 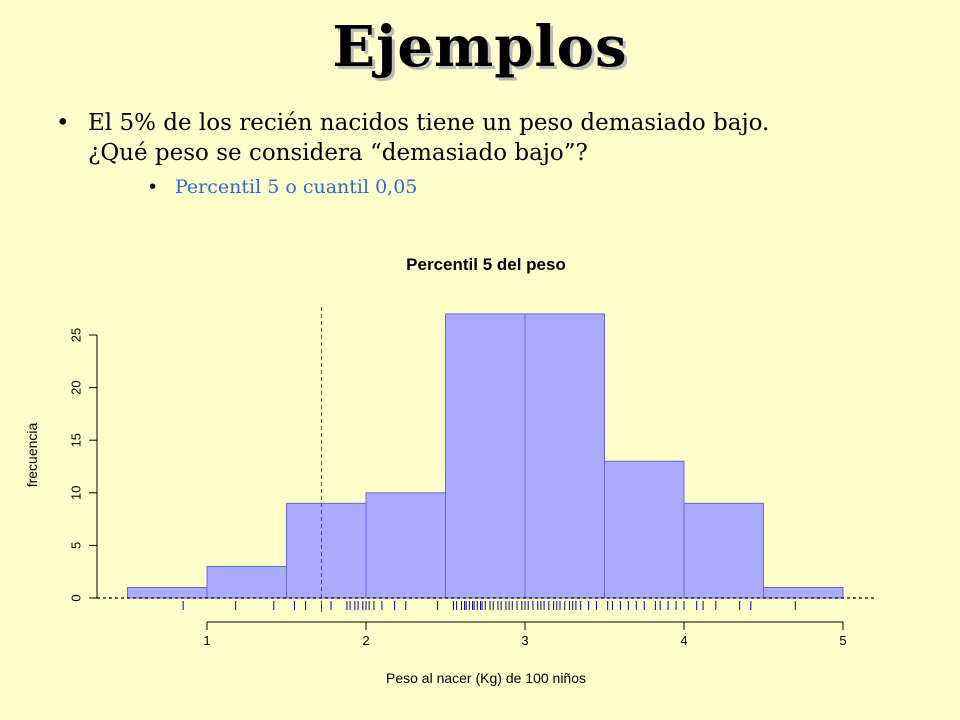 I want to click on x-axis-label: Peso al nacer (Kg) de 100 niños, so click(x=485, y=678).